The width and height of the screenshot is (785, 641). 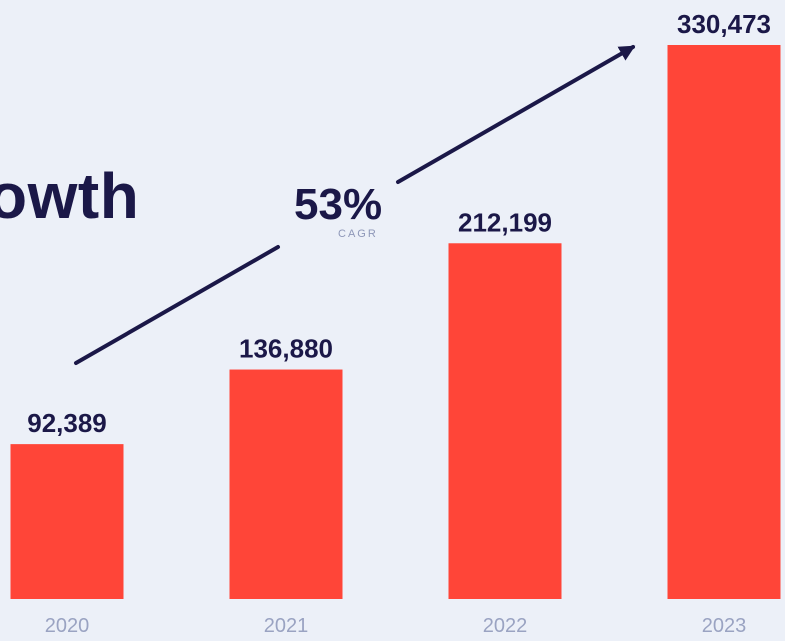 What do you see at coordinates (67, 626) in the screenshot?
I see `year-label-2020: 2020` at bounding box center [67, 626].